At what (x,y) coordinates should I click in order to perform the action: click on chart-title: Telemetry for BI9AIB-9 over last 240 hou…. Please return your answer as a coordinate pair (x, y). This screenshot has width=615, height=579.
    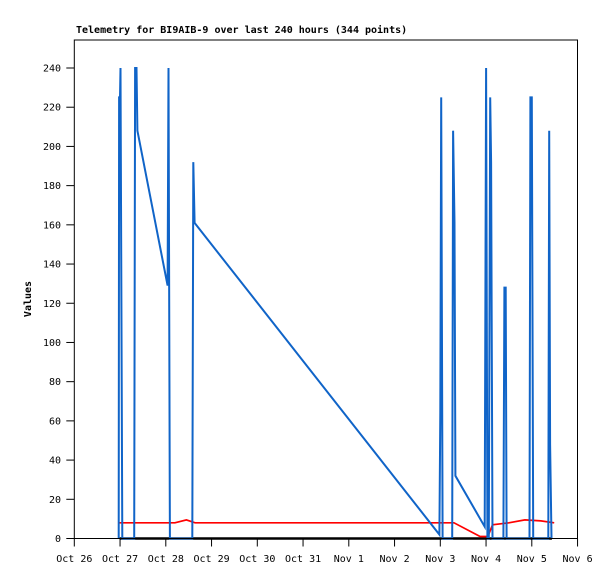
    Looking at the image, I should click on (241, 30).